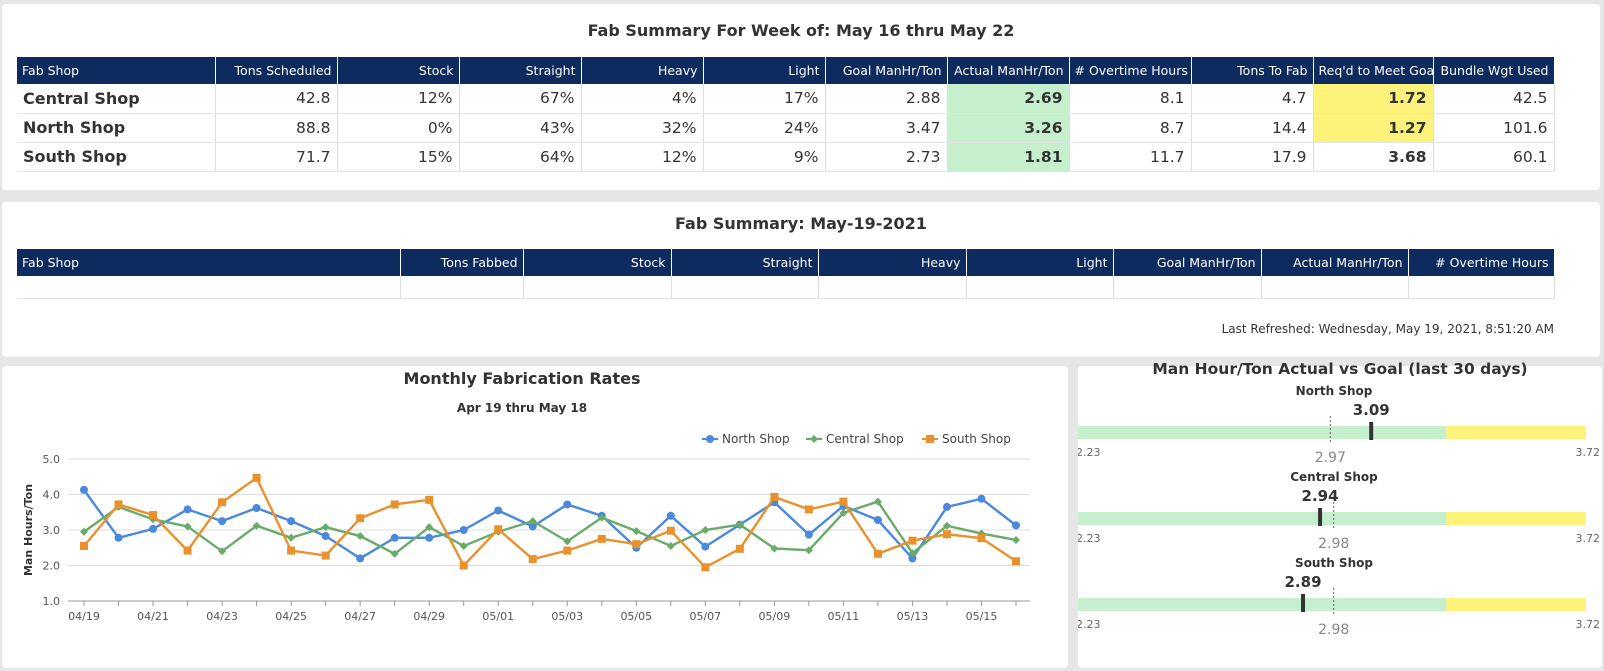 This screenshot has height=671, width=1604. I want to click on y-tick-label: 4.0, so click(52, 495).